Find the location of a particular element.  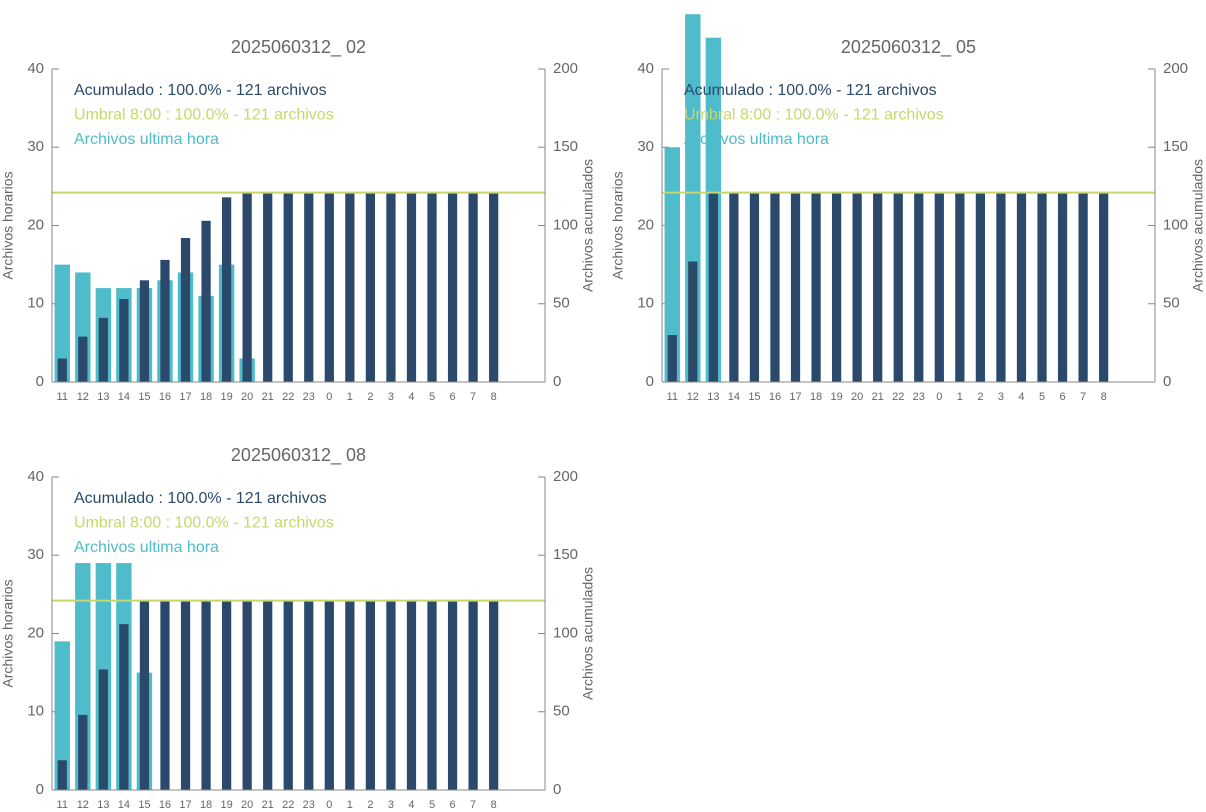

x-tick-label: 18 is located at coordinates (206, 805).